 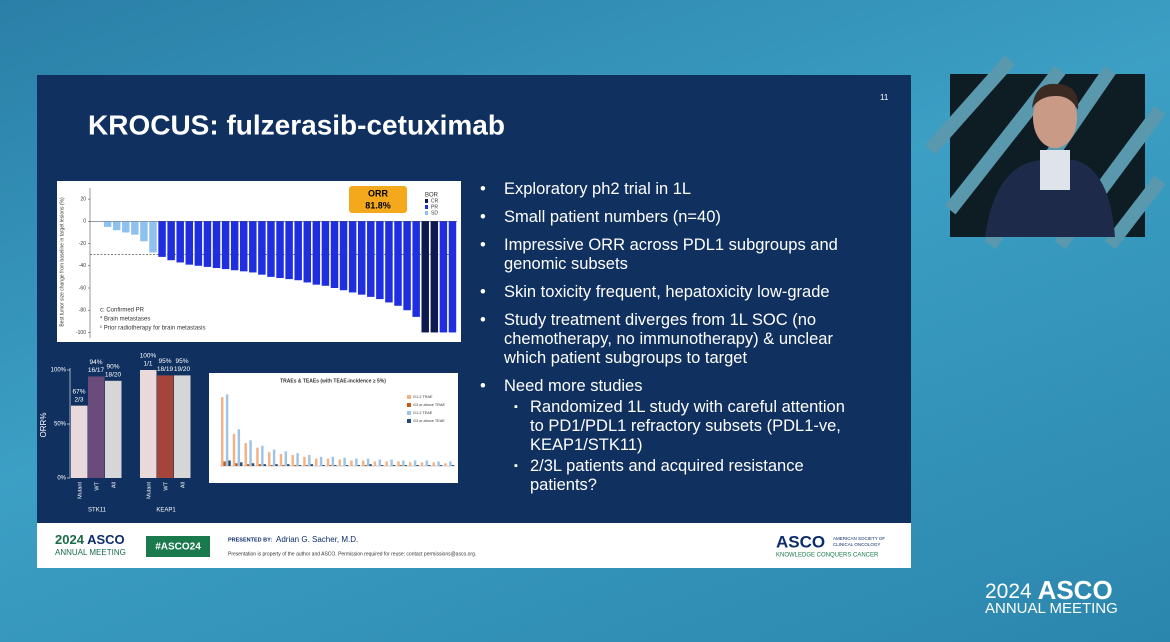 I want to click on org-name: AMERICAN SOCIETY OF, so click(x=859, y=538).